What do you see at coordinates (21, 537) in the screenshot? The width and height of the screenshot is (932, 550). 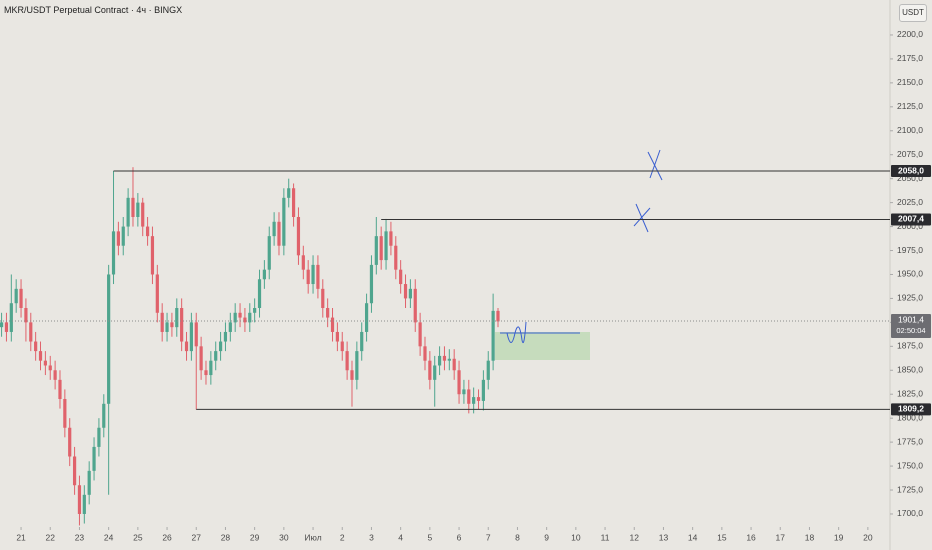 I see `x-tick-label: 21` at bounding box center [21, 537].